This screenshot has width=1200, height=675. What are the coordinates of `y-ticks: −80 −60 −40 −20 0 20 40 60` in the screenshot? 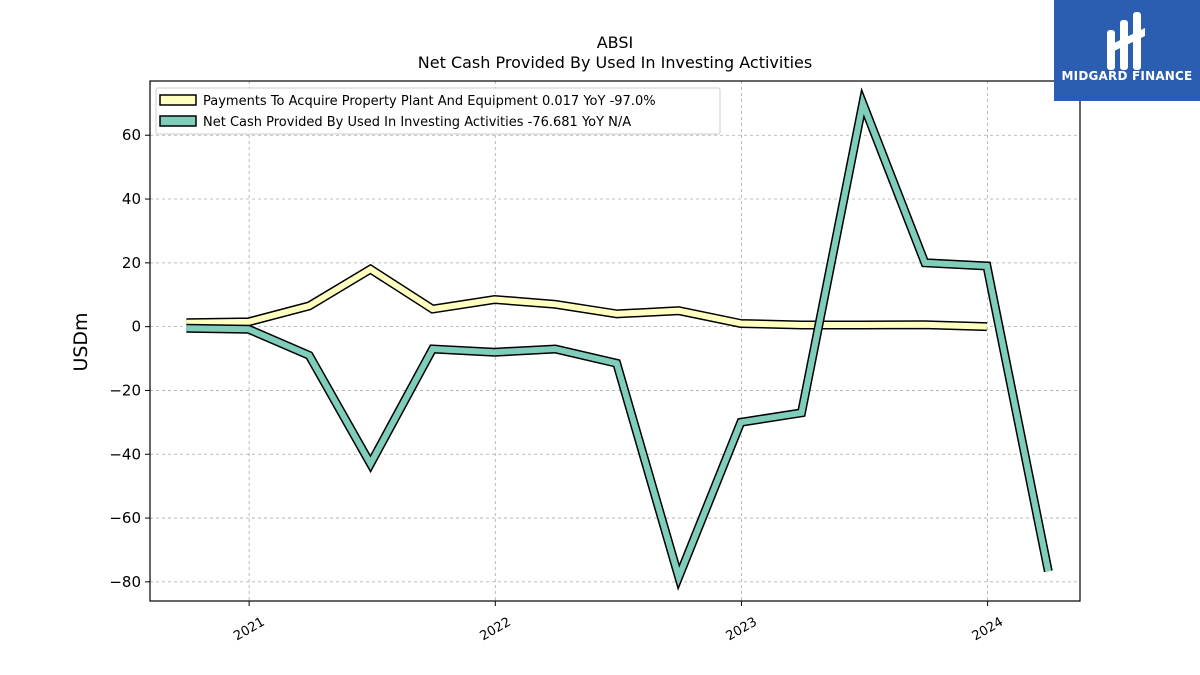 It's located at (129, 358).